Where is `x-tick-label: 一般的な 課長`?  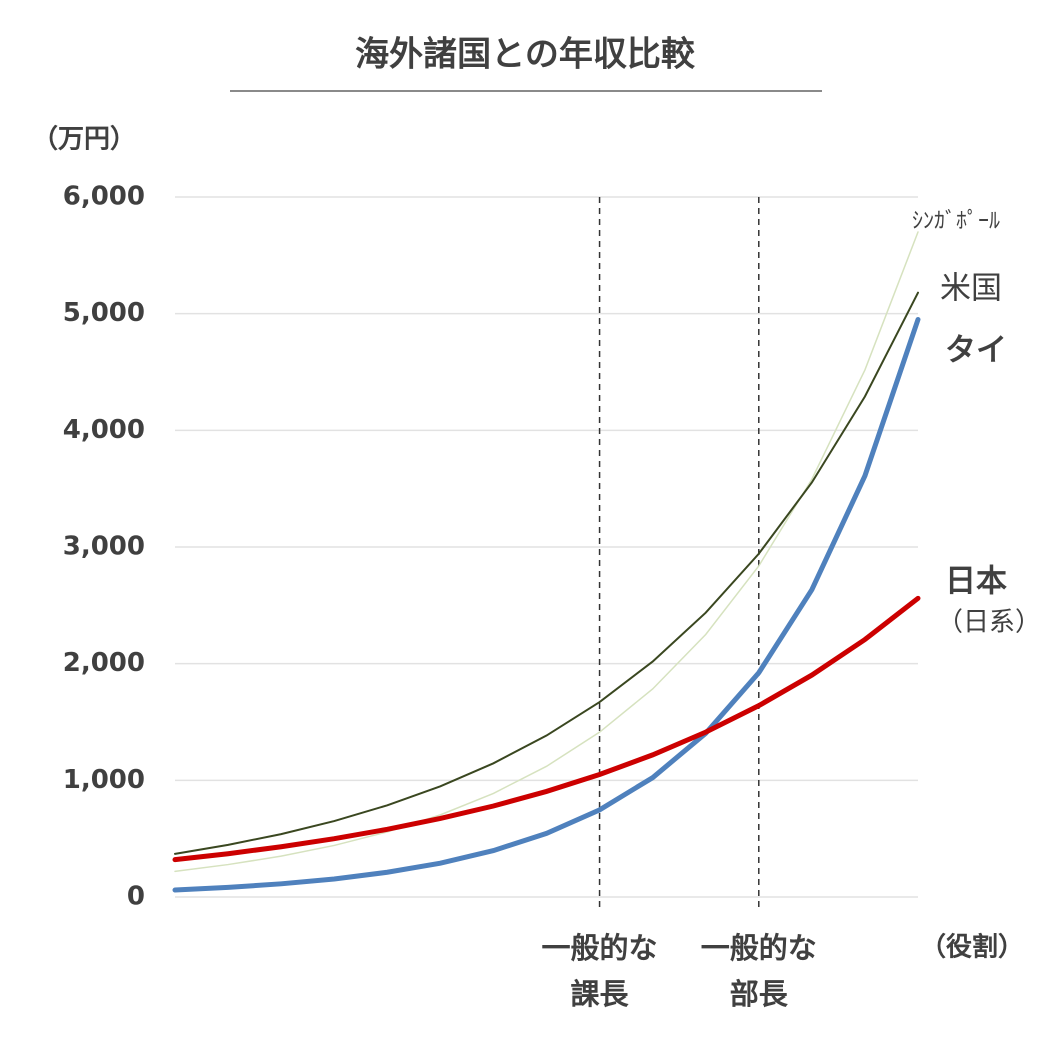
x-tick-label: 一般的な 課長 is located at coordinates (599, 971).